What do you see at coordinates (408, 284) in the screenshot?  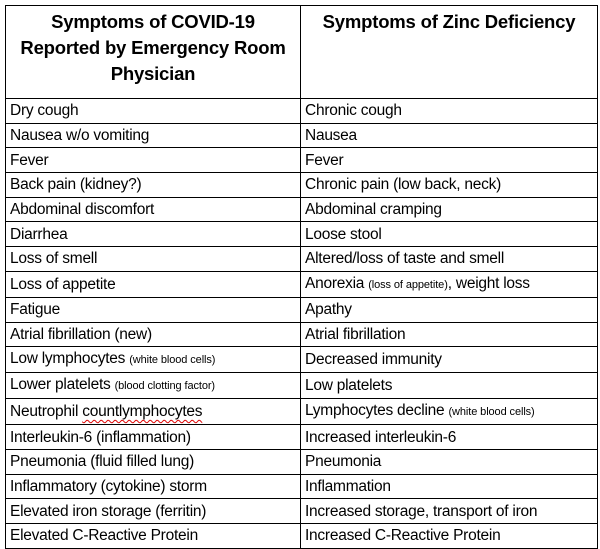 I see `cell-note: (loss of appetite)` at bounding box center [408, 284].